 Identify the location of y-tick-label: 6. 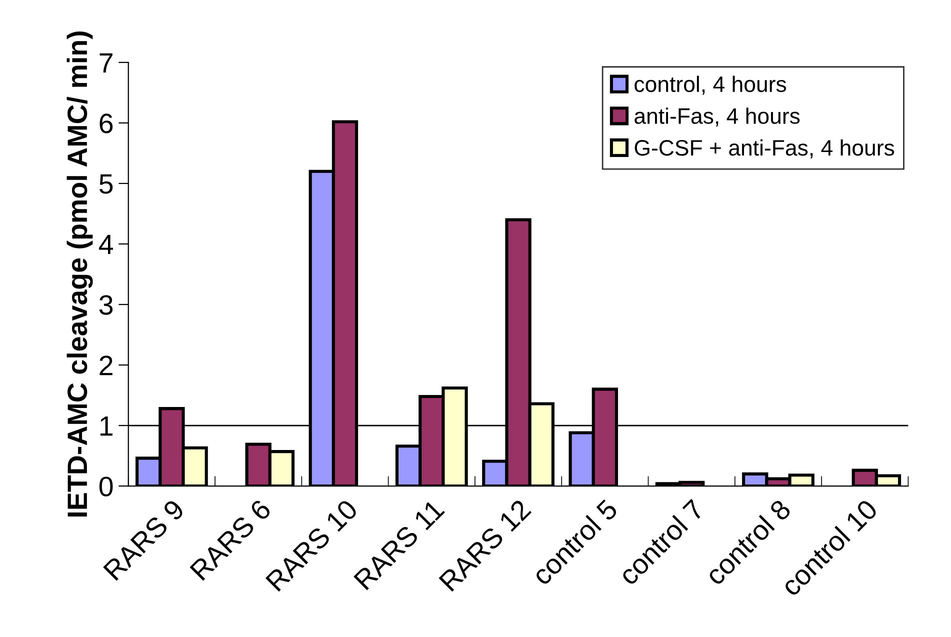
(106, 124).